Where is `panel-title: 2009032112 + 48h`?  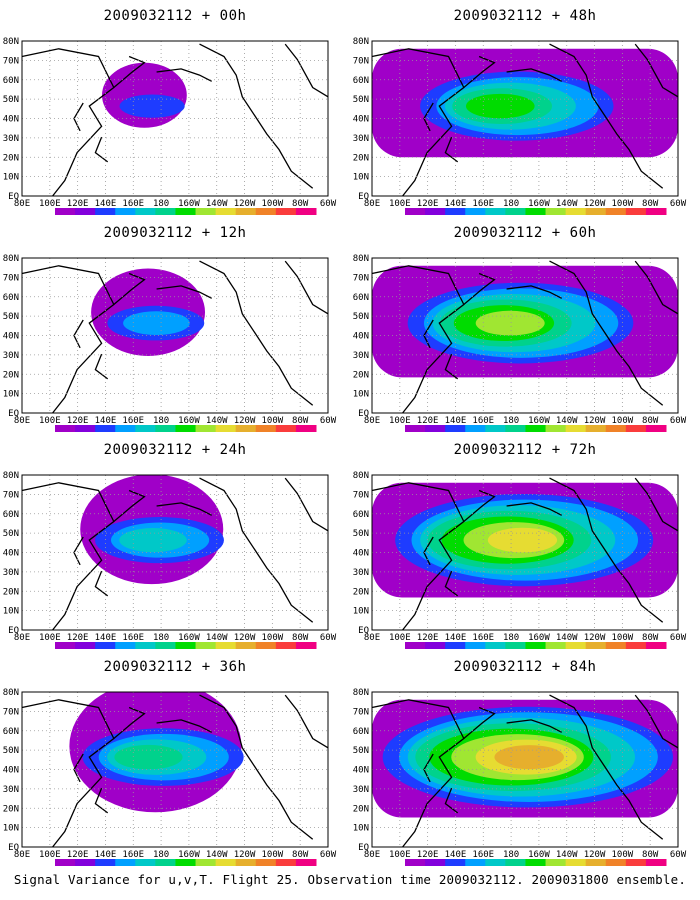 panel-title: 2009032112 + 48h is located at coordinates (525, 16).